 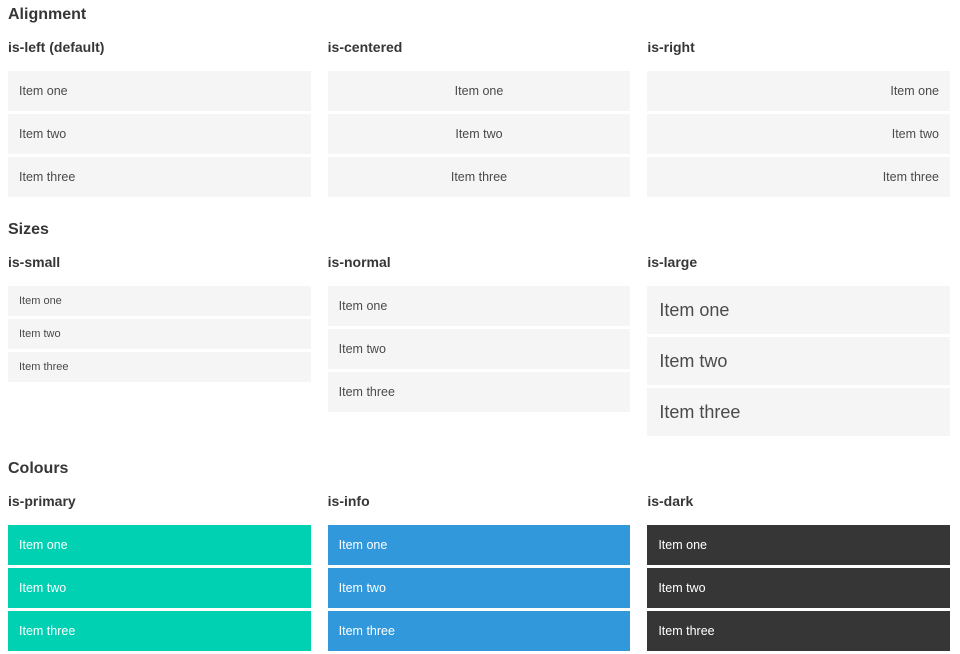 What do you see at coordinates (672, 262) in the screenshot?
I see `group-title-is-large: is-large` at bounding box center [672, 262].